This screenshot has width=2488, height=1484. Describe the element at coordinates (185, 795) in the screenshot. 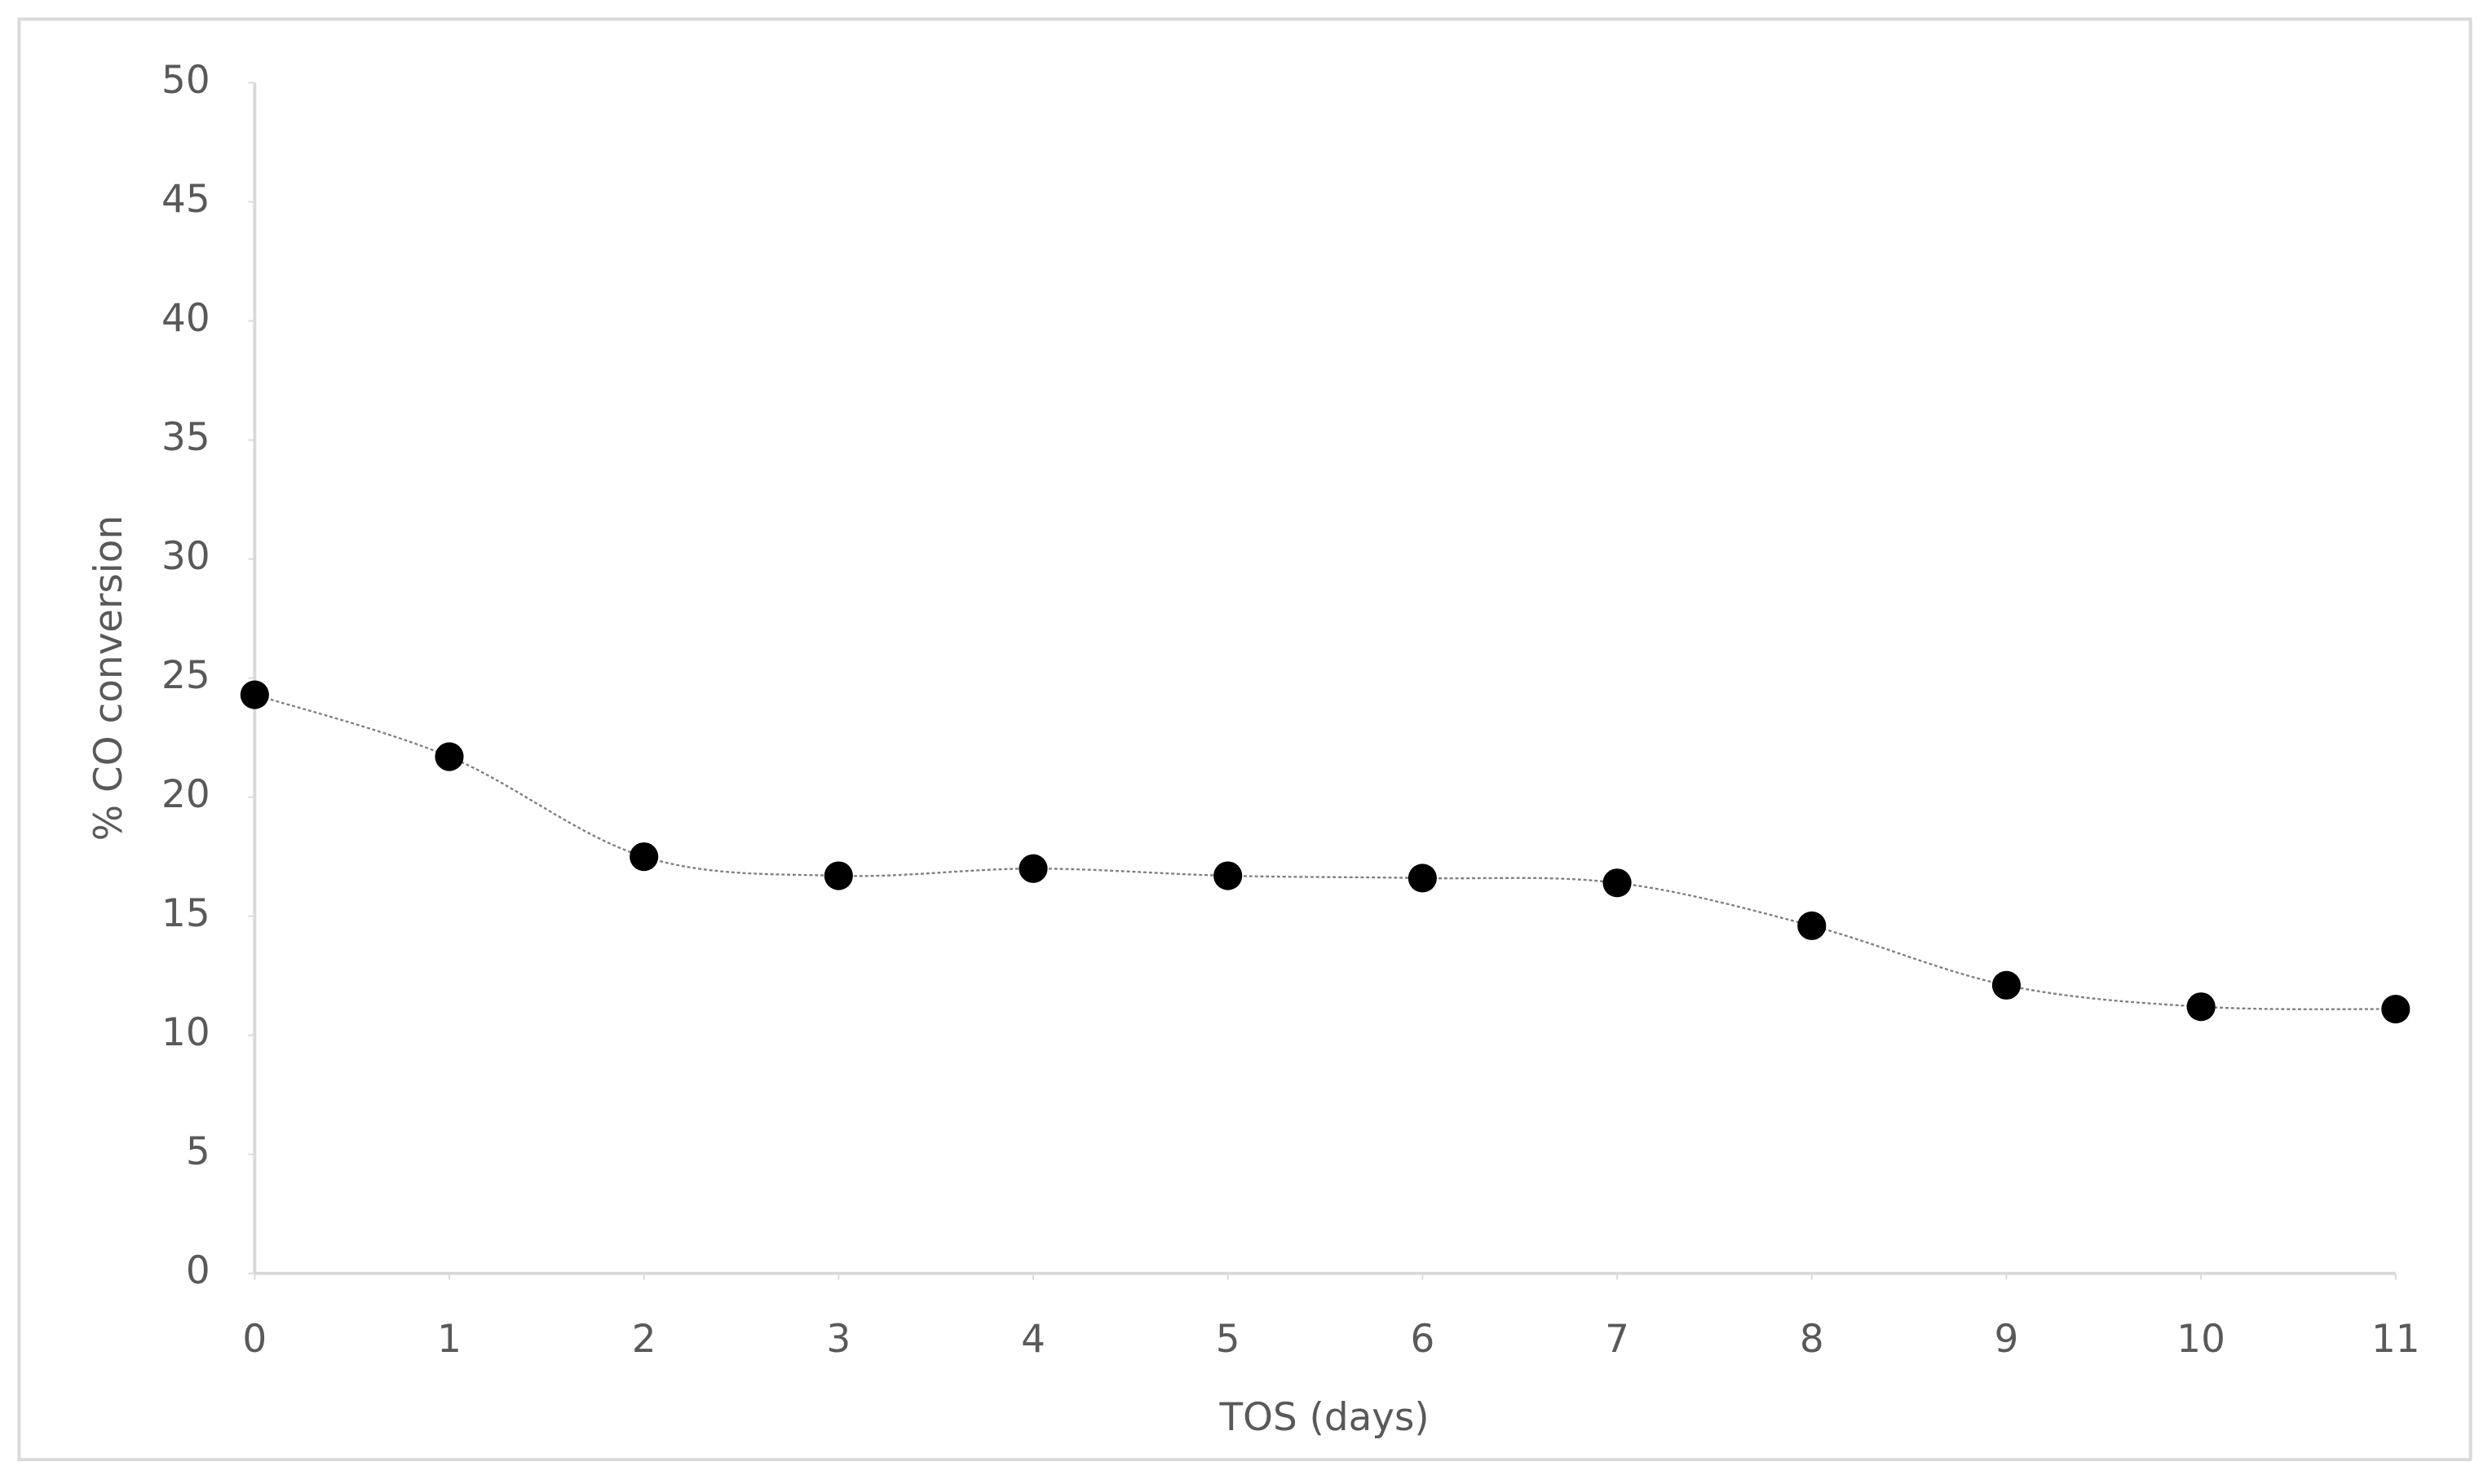

I see `y-tick-label: 20` at that location.